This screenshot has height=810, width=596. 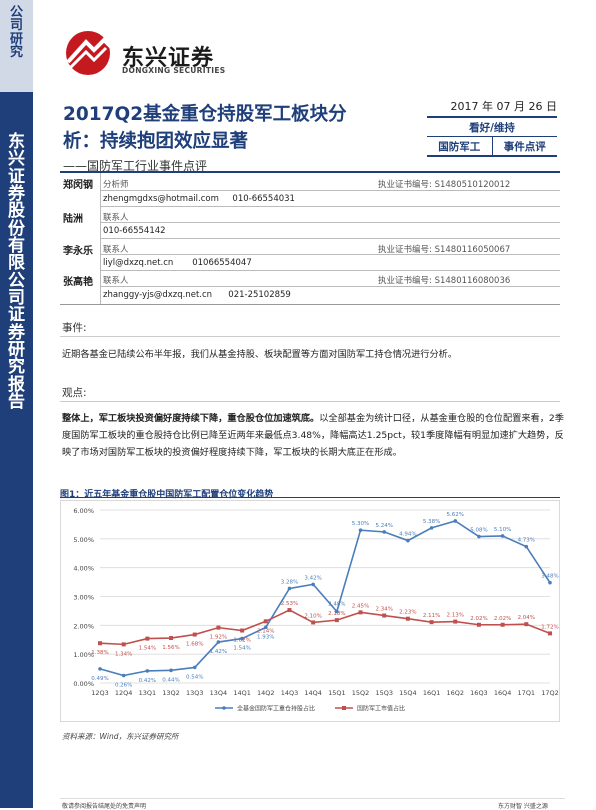 What do you see at coordinates (310, 172) in the screenshot?
I see `header-divider` at bounding box center [310, 172].